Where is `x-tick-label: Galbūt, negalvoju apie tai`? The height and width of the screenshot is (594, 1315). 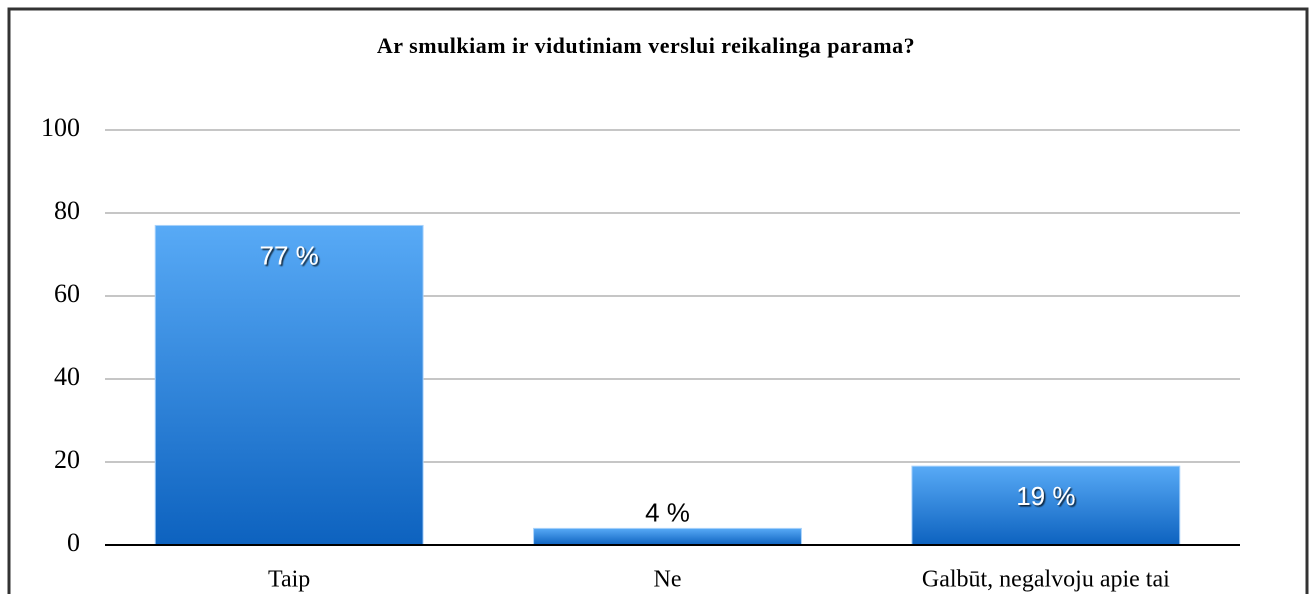
x-tick-label: Galbūt, negalvoju apie tai is located at coordinates (1046, 580).